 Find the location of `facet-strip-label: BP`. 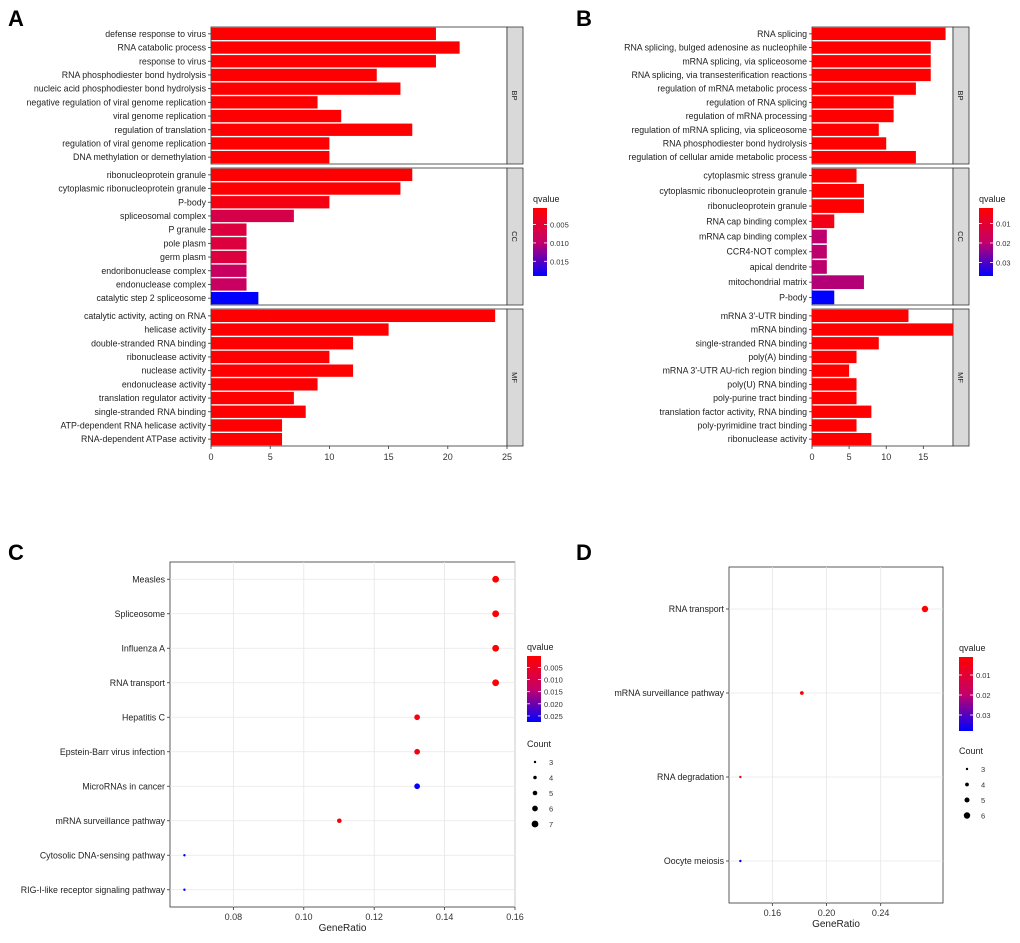

facet-strip-label: BP is located at coordinates (960, 95).